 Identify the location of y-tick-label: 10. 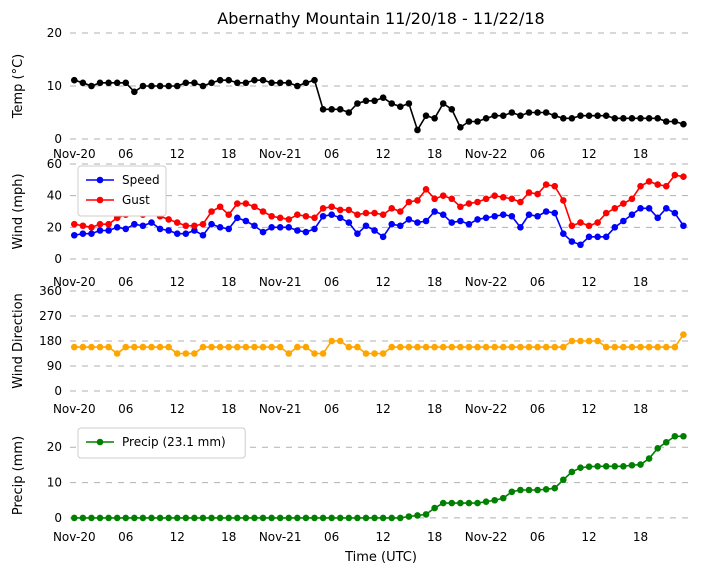
(54, 483).